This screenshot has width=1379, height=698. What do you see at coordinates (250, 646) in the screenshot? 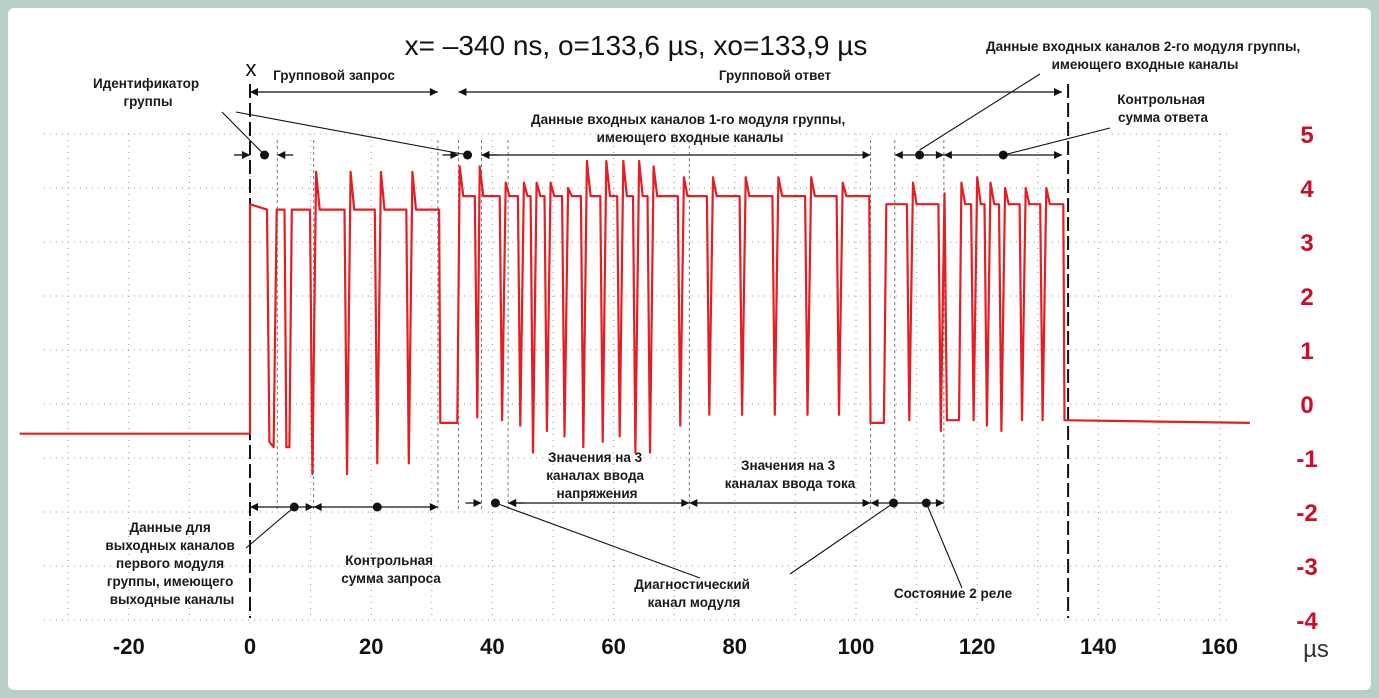
I see `x-tick-label: 0` at bounding box center [250, 646].